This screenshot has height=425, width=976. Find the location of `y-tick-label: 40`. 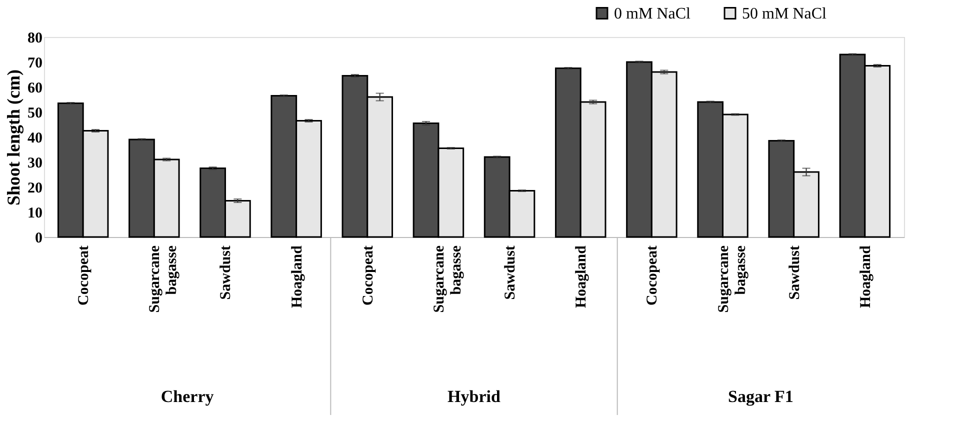

y-tick-label: 40 is located at coordinates (35, 138).